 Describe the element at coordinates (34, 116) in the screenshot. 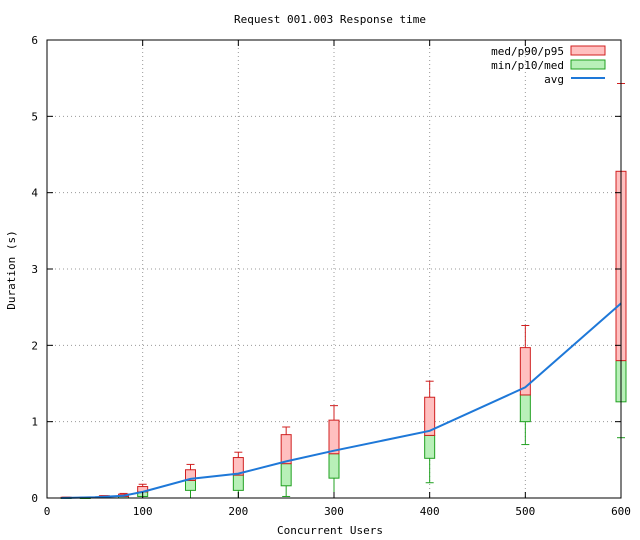

I see `y-tick-label: 5` at that location.